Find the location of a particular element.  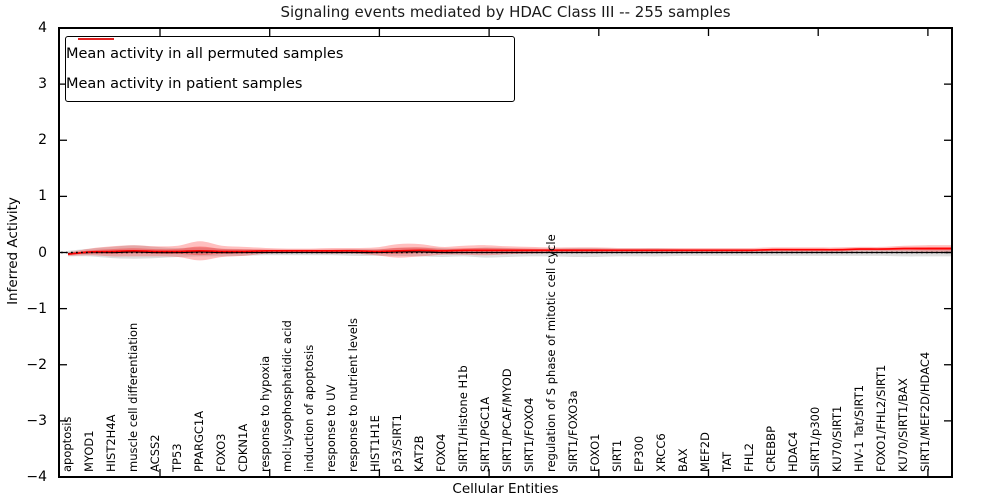

y-axis-label: Inferred Activity is located at coordinates (13, 251).